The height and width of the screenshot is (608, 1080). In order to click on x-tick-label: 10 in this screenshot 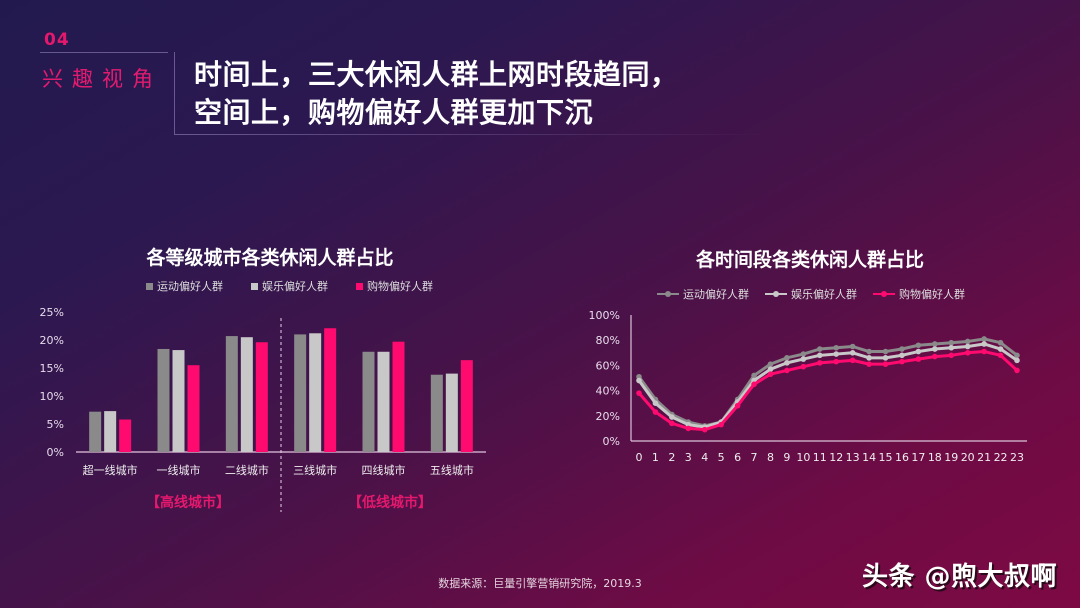, I will do `click(803, 457)`.